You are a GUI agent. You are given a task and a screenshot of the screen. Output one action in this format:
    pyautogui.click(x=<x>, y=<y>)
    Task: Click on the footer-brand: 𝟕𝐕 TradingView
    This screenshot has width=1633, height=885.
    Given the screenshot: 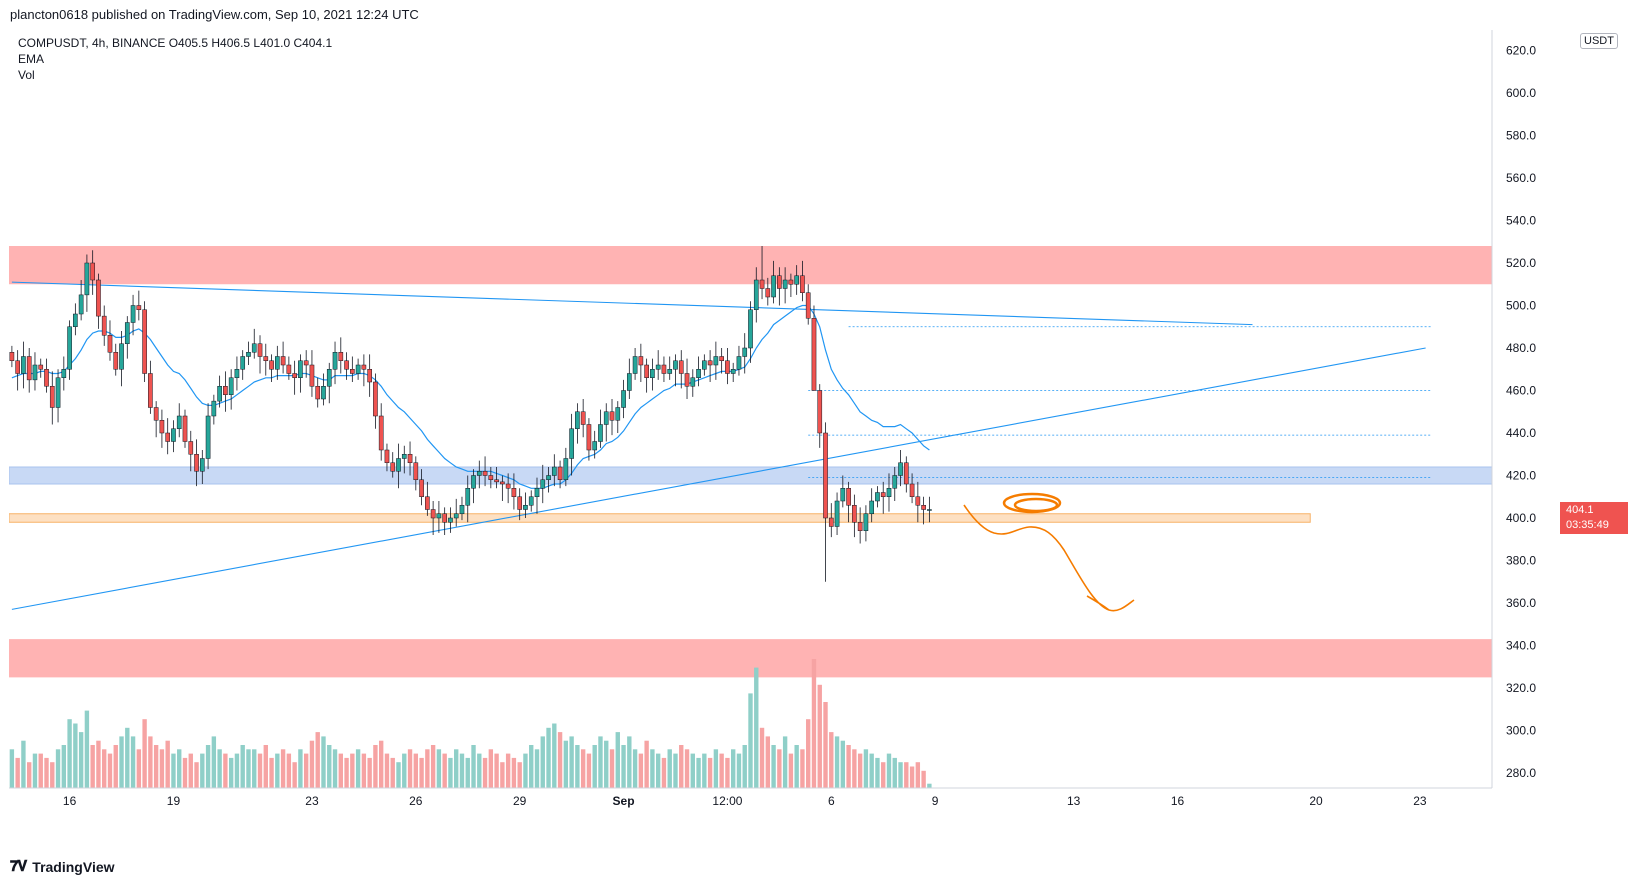 What is the action you would take?
    pyautogui.click(x=62, y=866)
    